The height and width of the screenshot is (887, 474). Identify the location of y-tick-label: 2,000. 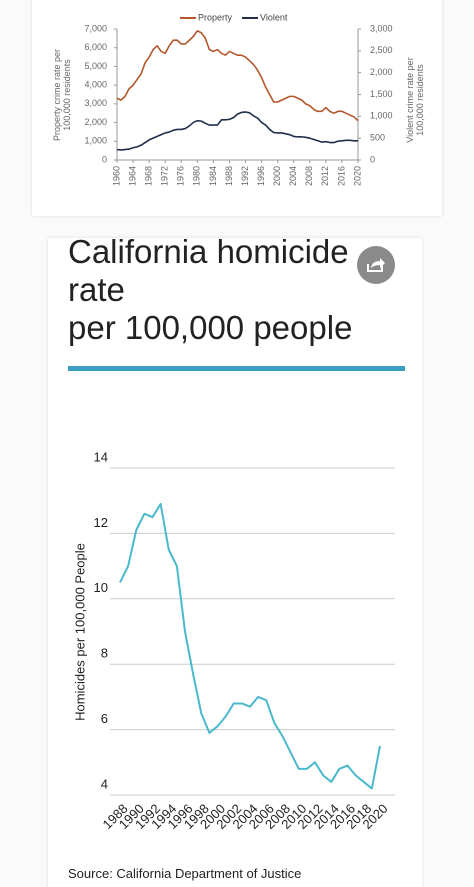
(95, 122).